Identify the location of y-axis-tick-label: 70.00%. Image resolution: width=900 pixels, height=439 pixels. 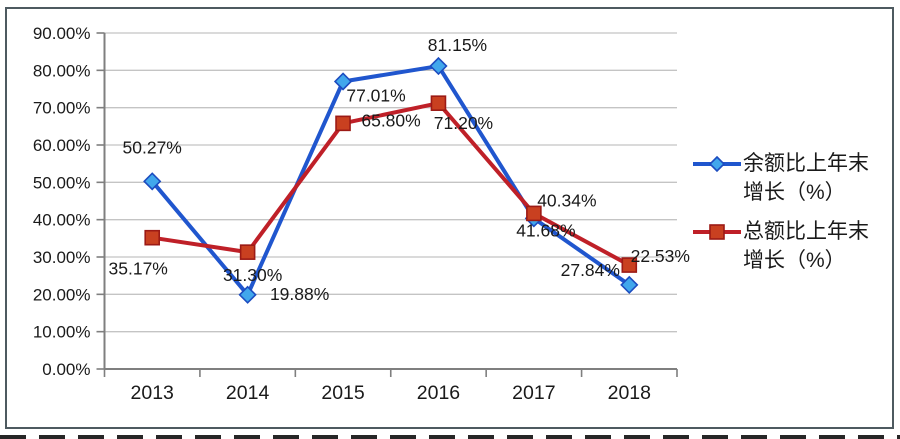
(62, 108).